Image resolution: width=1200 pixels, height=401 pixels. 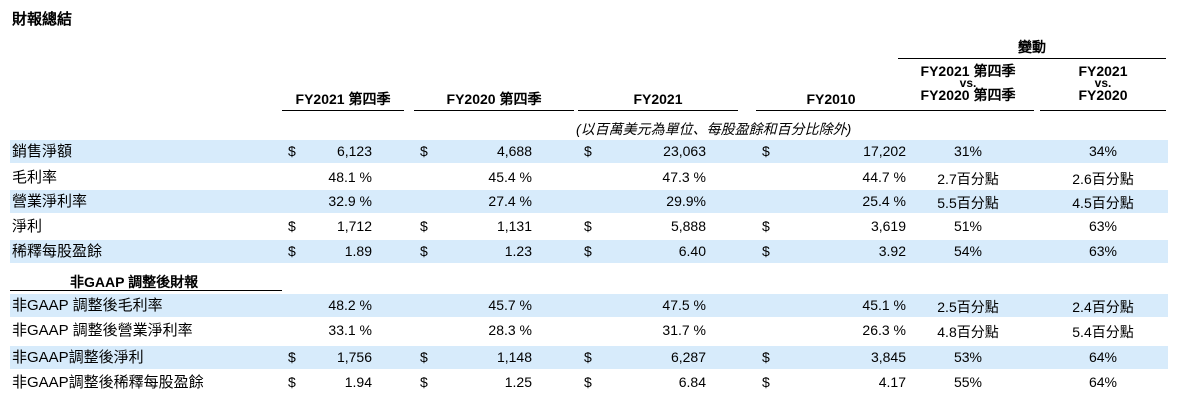 What do you see at coordinates (688, 226) in the screenshot?
I see `cell-value: 5,888` at bounding box center [688, 226].